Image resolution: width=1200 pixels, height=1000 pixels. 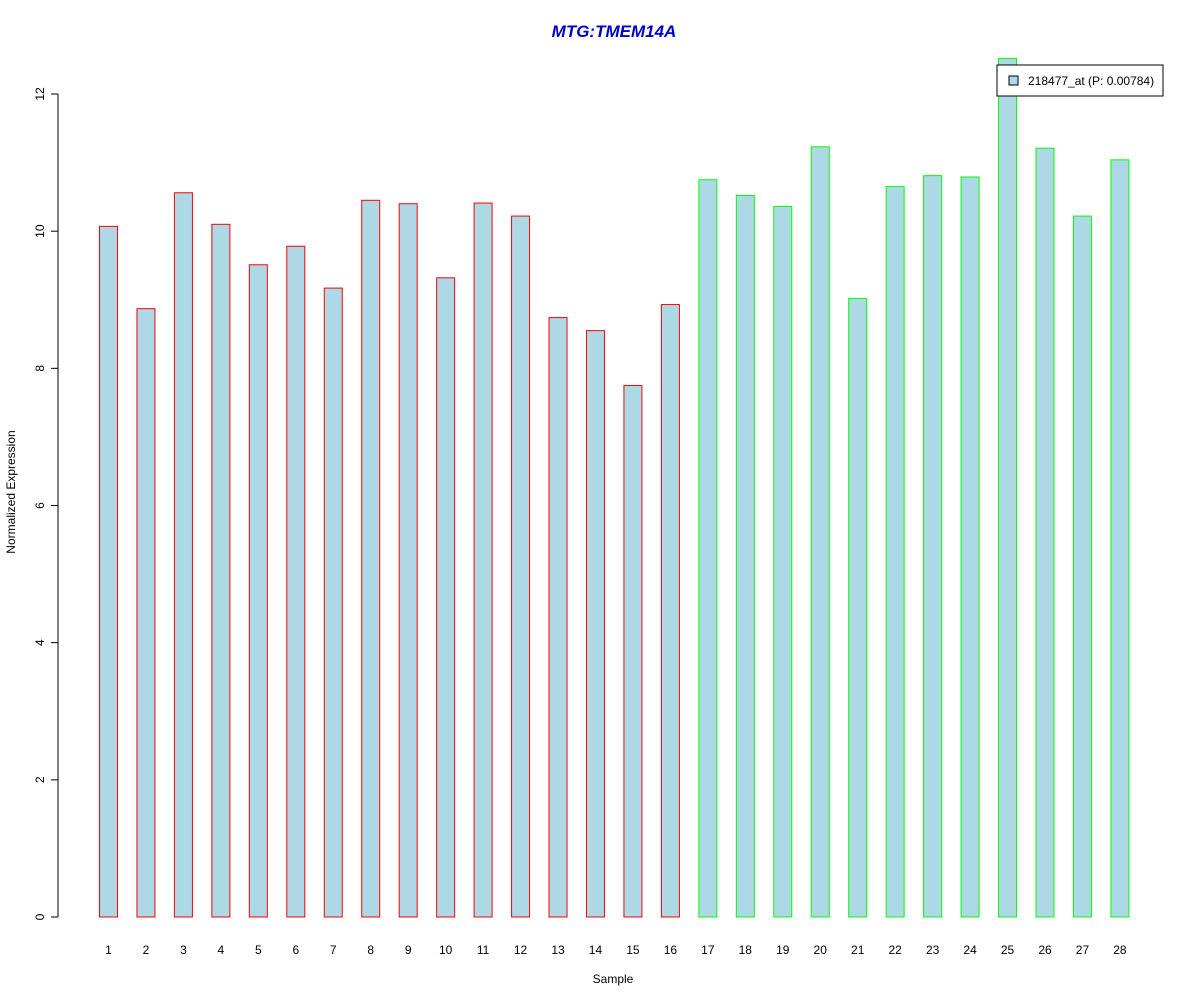 What do you see at coordinates (333, 950) in the screenshot?
I see `x-tick-label: 7` at bounding box center [333, 950].